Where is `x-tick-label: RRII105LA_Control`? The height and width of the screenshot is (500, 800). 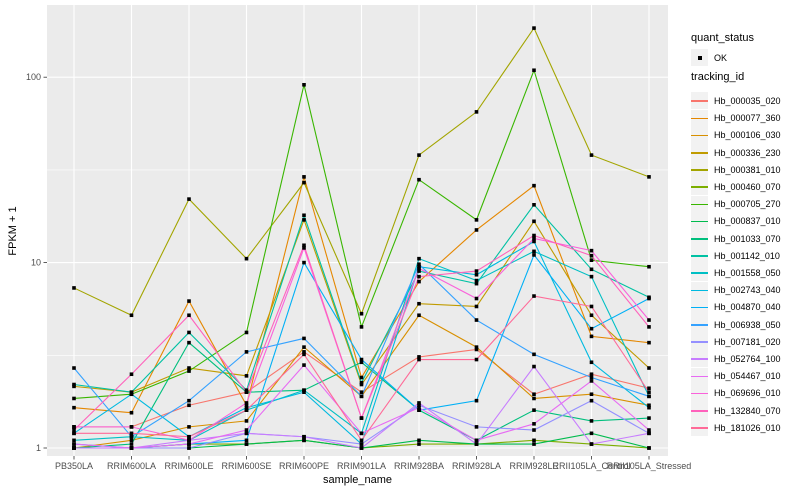 x-tick-label: RRII105LA_Control is located at coordinates (591, 466).